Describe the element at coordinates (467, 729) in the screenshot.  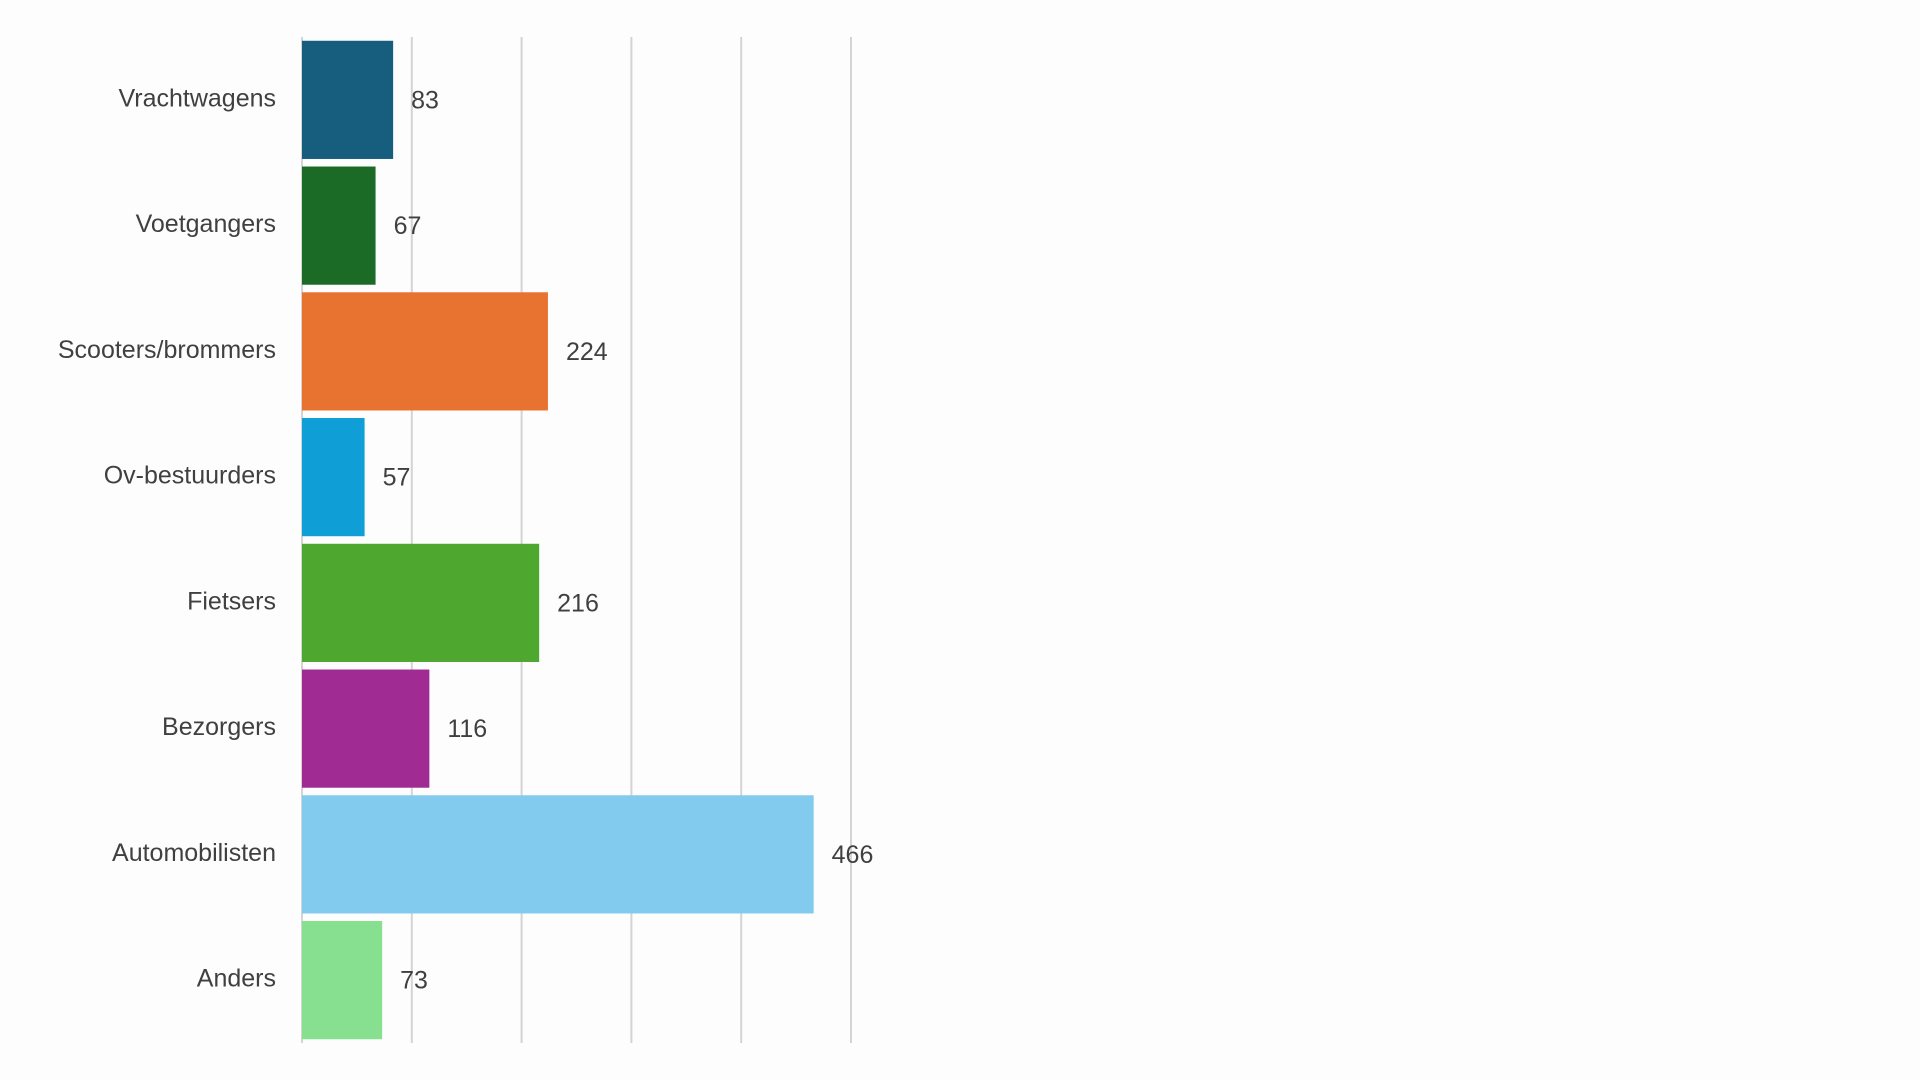
I see `data-label: 116` at that location.